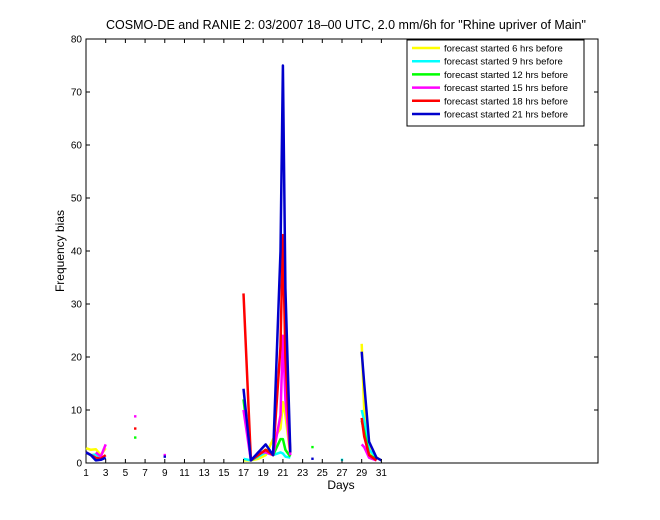 The width and height of the screenshot is (660, 520). I want to click on legend-label: forecast started 12 hrs before, so click(506, 75).